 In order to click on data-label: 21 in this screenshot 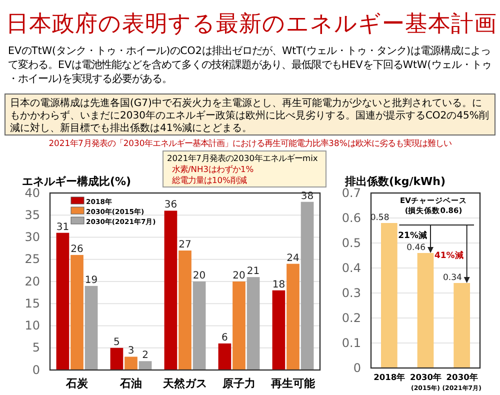, I will do `click(253, 272)`.